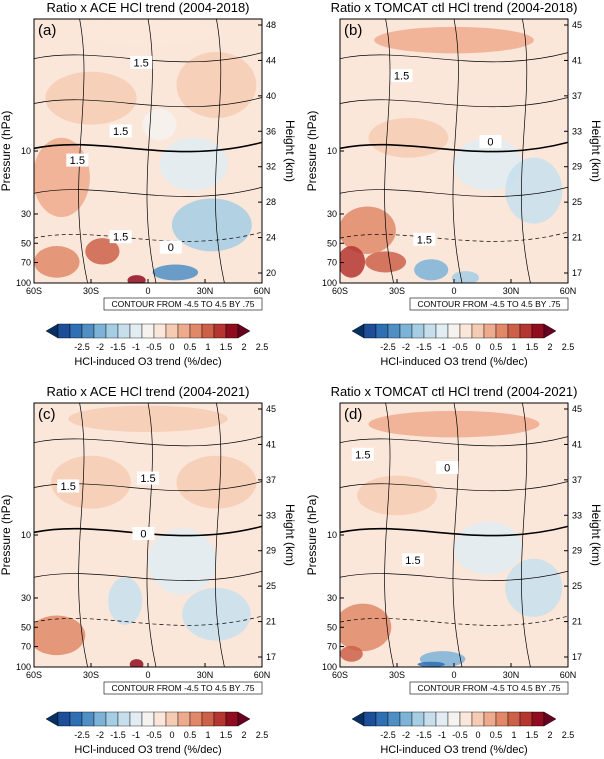  Describe the element at coordinates (205, 291) in the screenshot. I see `x-tick-label: 30N` at that location.